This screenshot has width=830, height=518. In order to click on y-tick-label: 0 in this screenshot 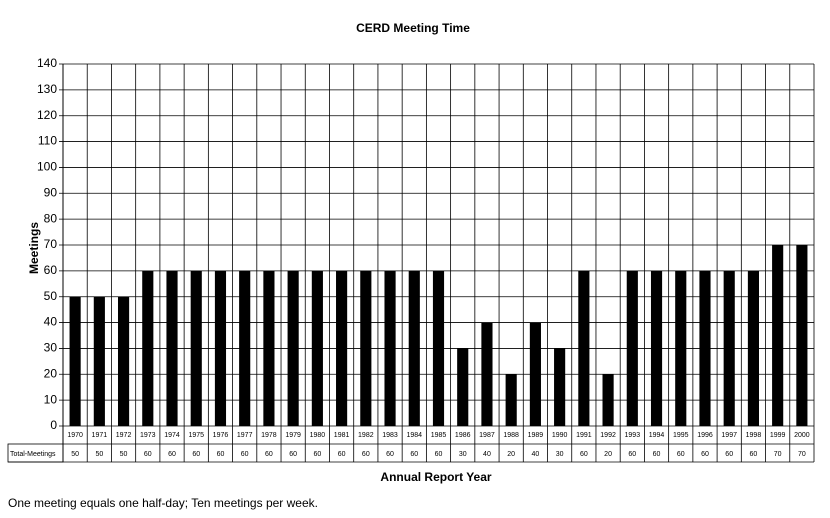, I will do `click(53, 425)`.